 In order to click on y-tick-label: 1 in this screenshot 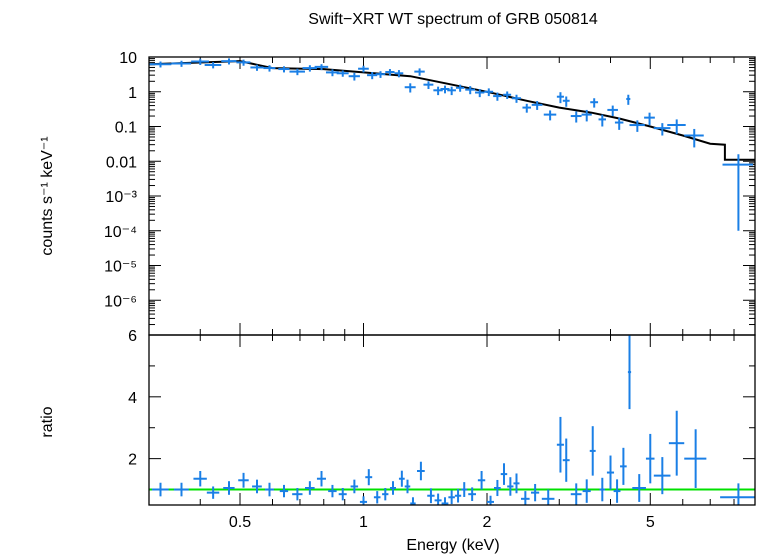, I will do `click(132, 93)`.